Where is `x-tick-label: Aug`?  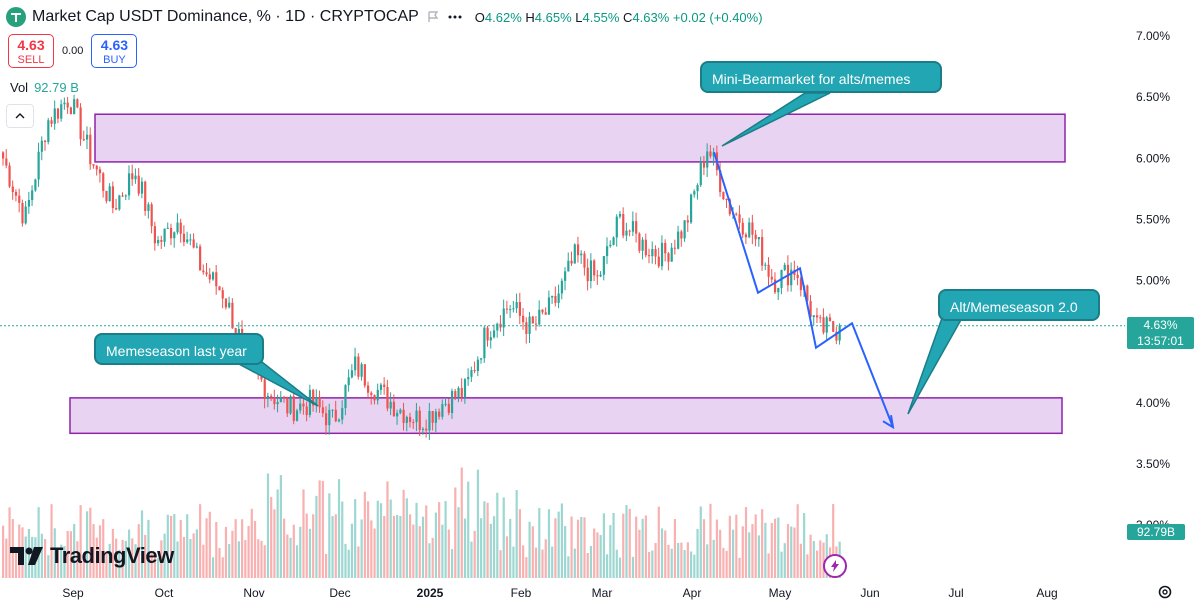 x-tick-label: Aug is located at coordinates (1046, 593).